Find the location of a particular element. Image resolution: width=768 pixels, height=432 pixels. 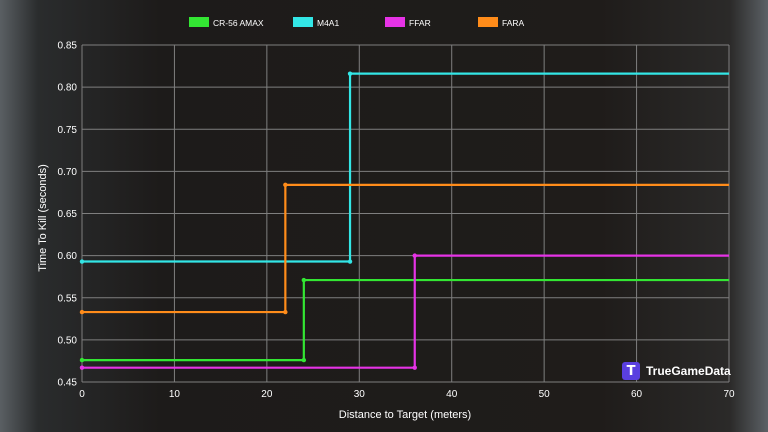

x-tick-label: 0 is located at coordinates (82, 394).